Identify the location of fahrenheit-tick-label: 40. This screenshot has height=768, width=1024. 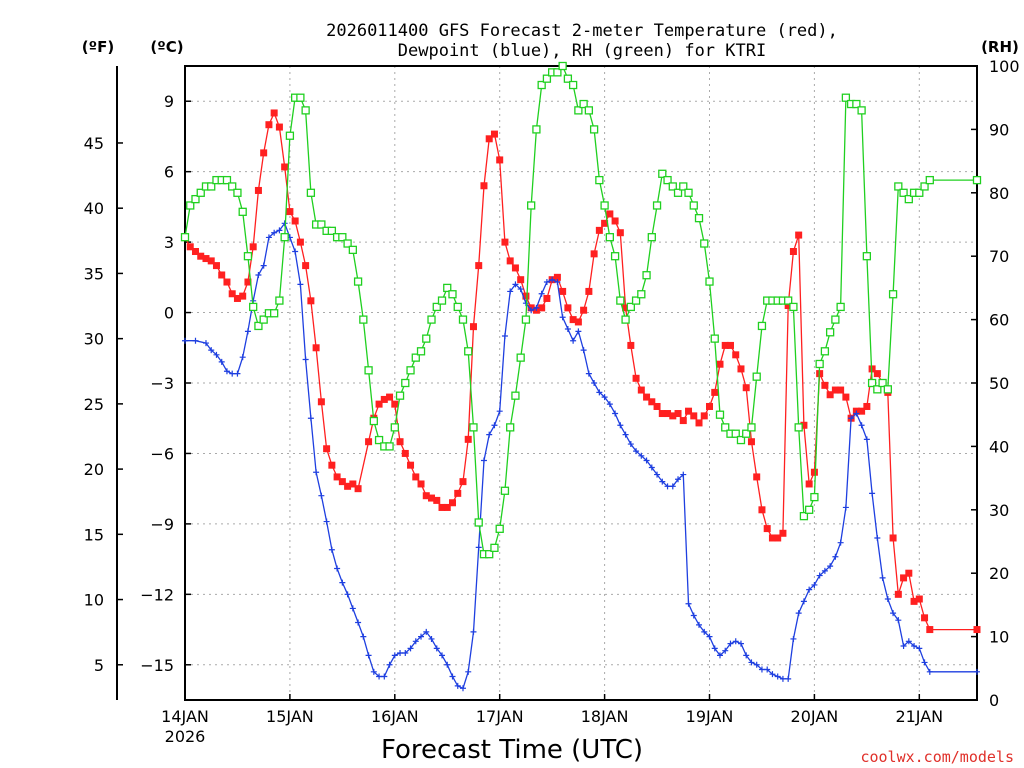
(94, 208).